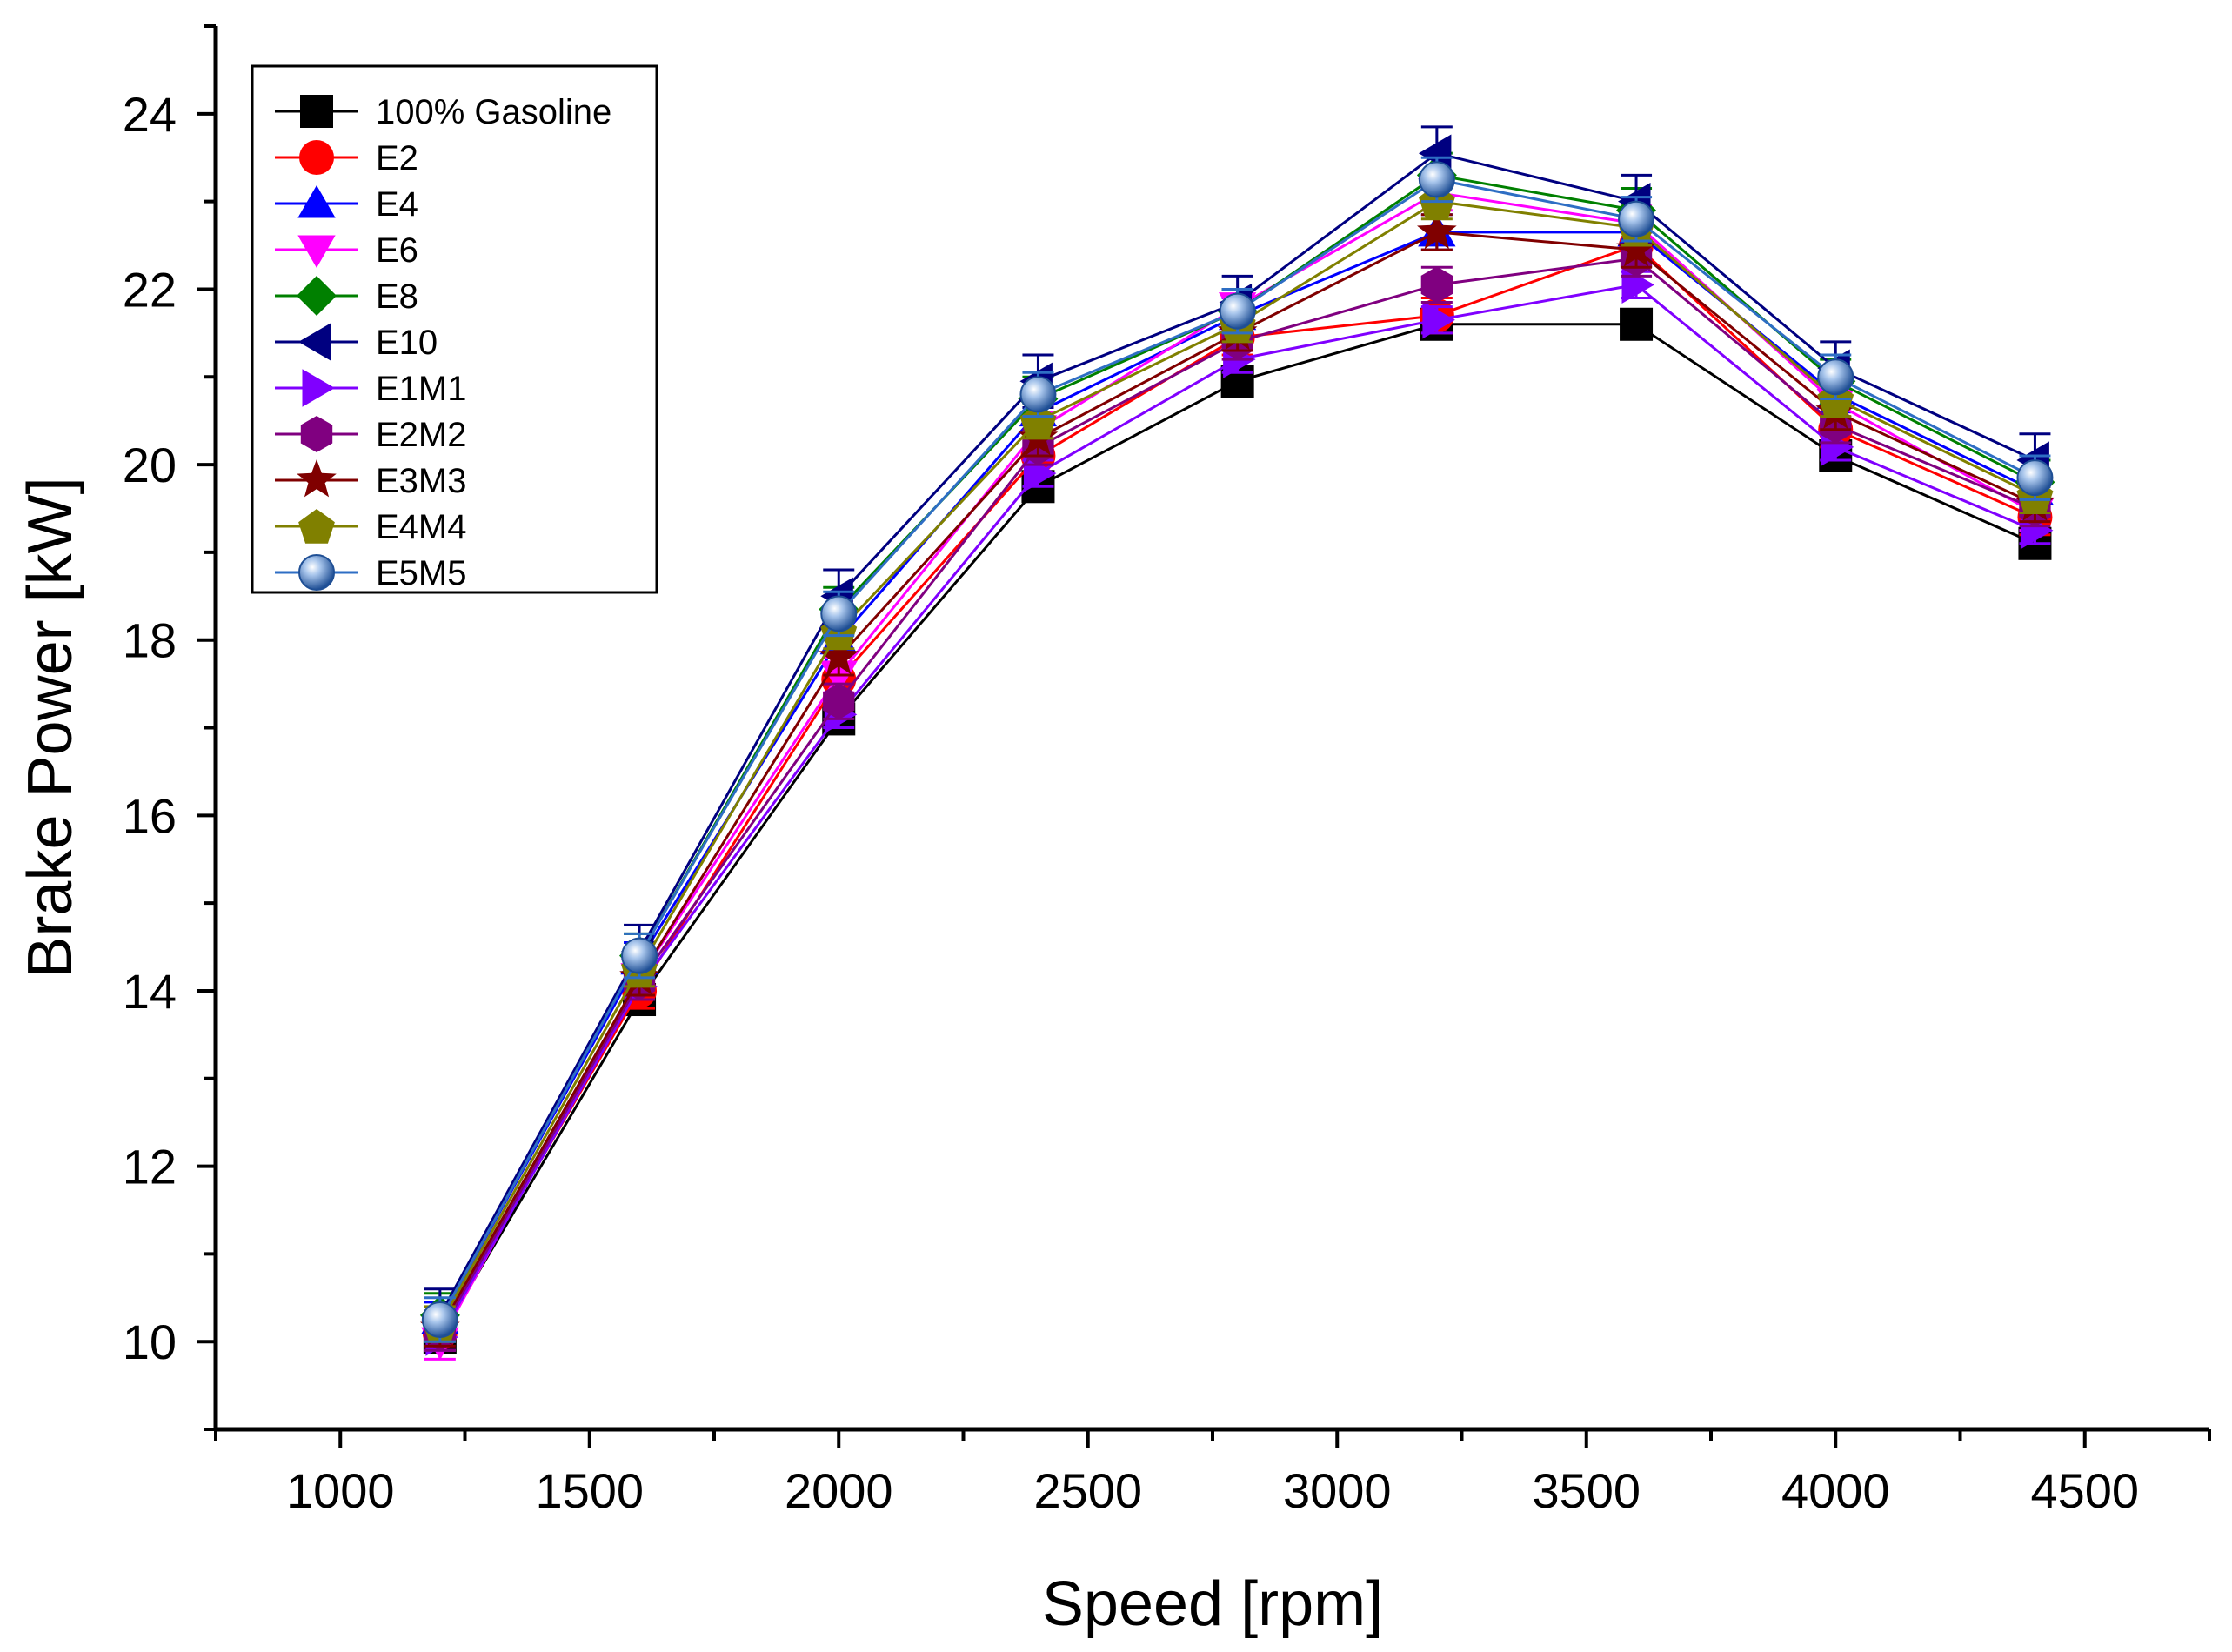 The height and width of the screenshot is (1652, 2232). I want to click on legend-item: E4, so click(346, 204).